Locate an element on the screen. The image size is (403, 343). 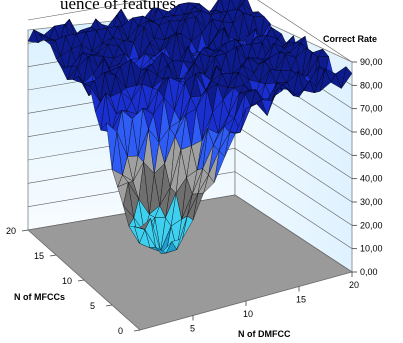
x-axis-ticks: 5 10 15 20 is located at coordinates (274, 303).